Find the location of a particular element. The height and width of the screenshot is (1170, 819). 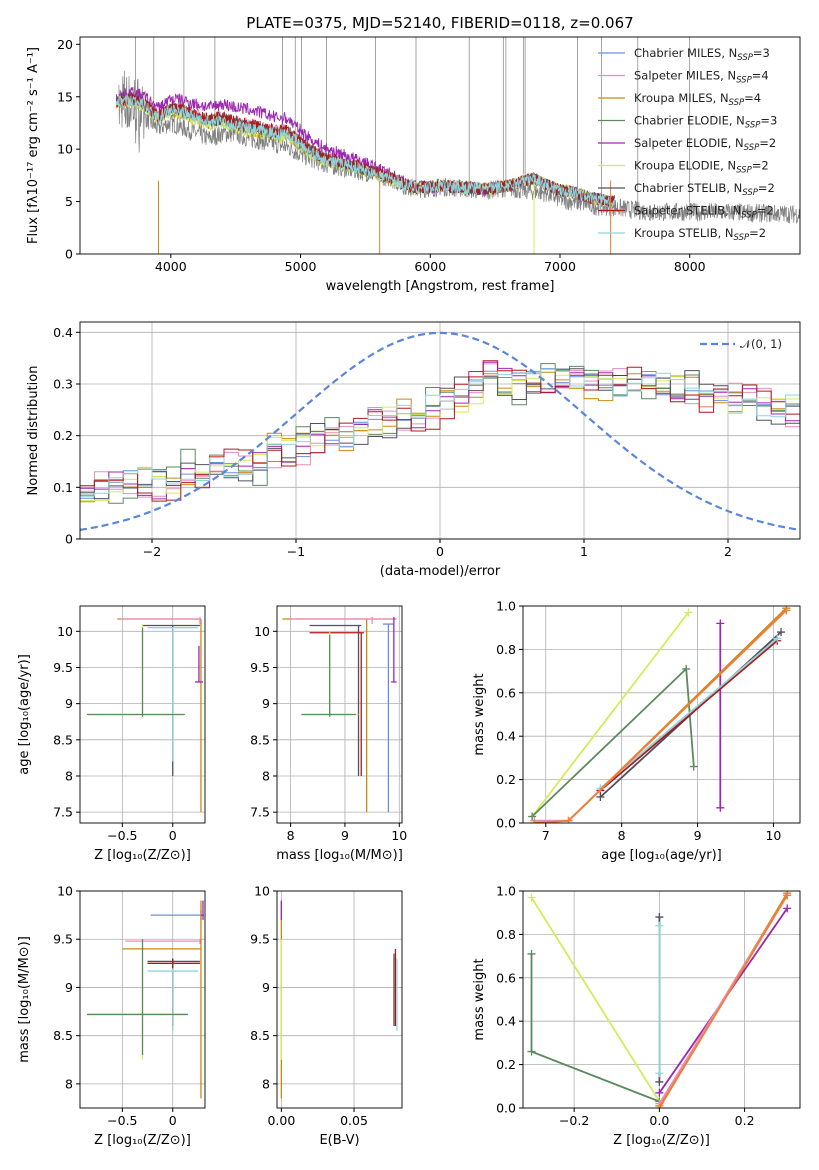

legend-label: Chabrier ELODIE, NSSP=3 is located at coordinates (705, 122).